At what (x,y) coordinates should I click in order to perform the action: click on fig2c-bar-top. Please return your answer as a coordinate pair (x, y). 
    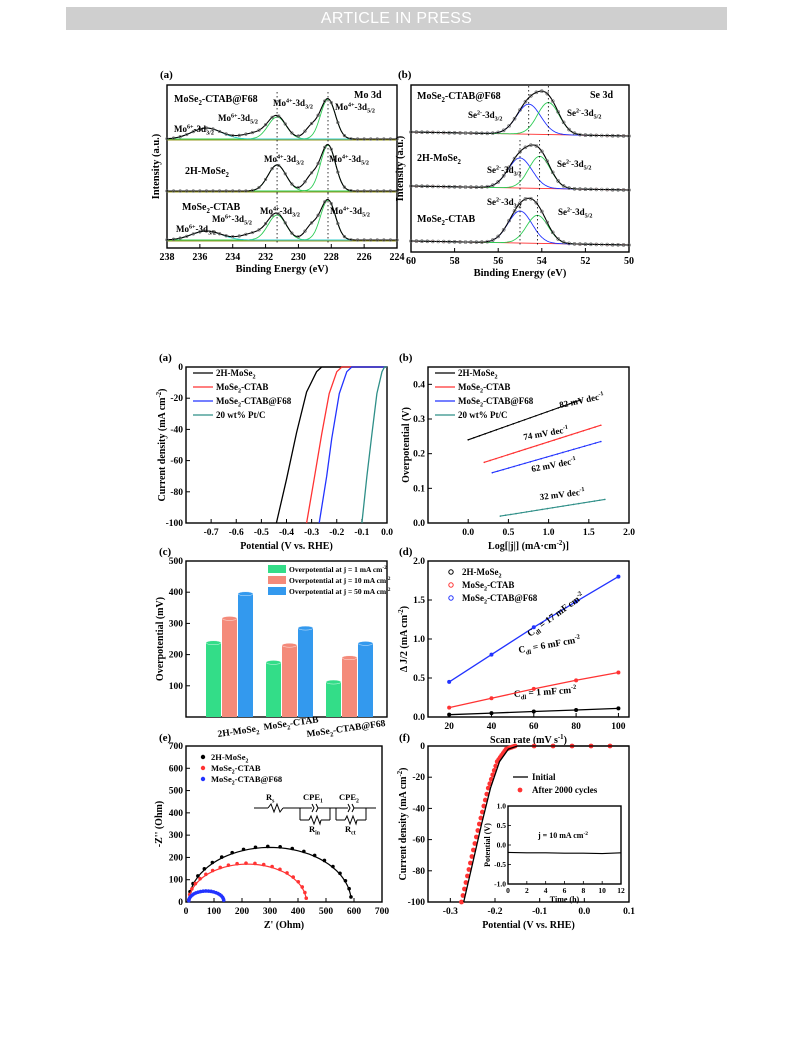
    Looking at the image, I should click on (305, 628).